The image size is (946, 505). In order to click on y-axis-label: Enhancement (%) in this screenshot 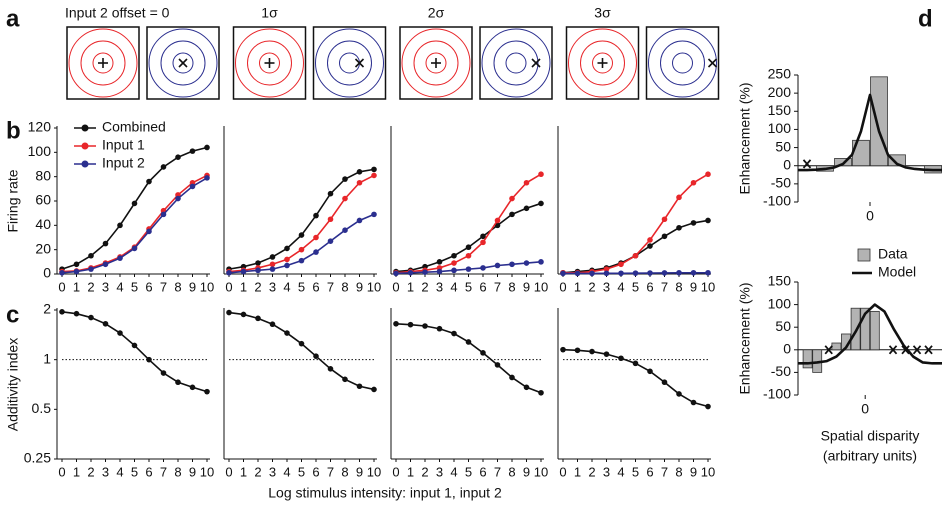, I will do `click(745, 138)`.